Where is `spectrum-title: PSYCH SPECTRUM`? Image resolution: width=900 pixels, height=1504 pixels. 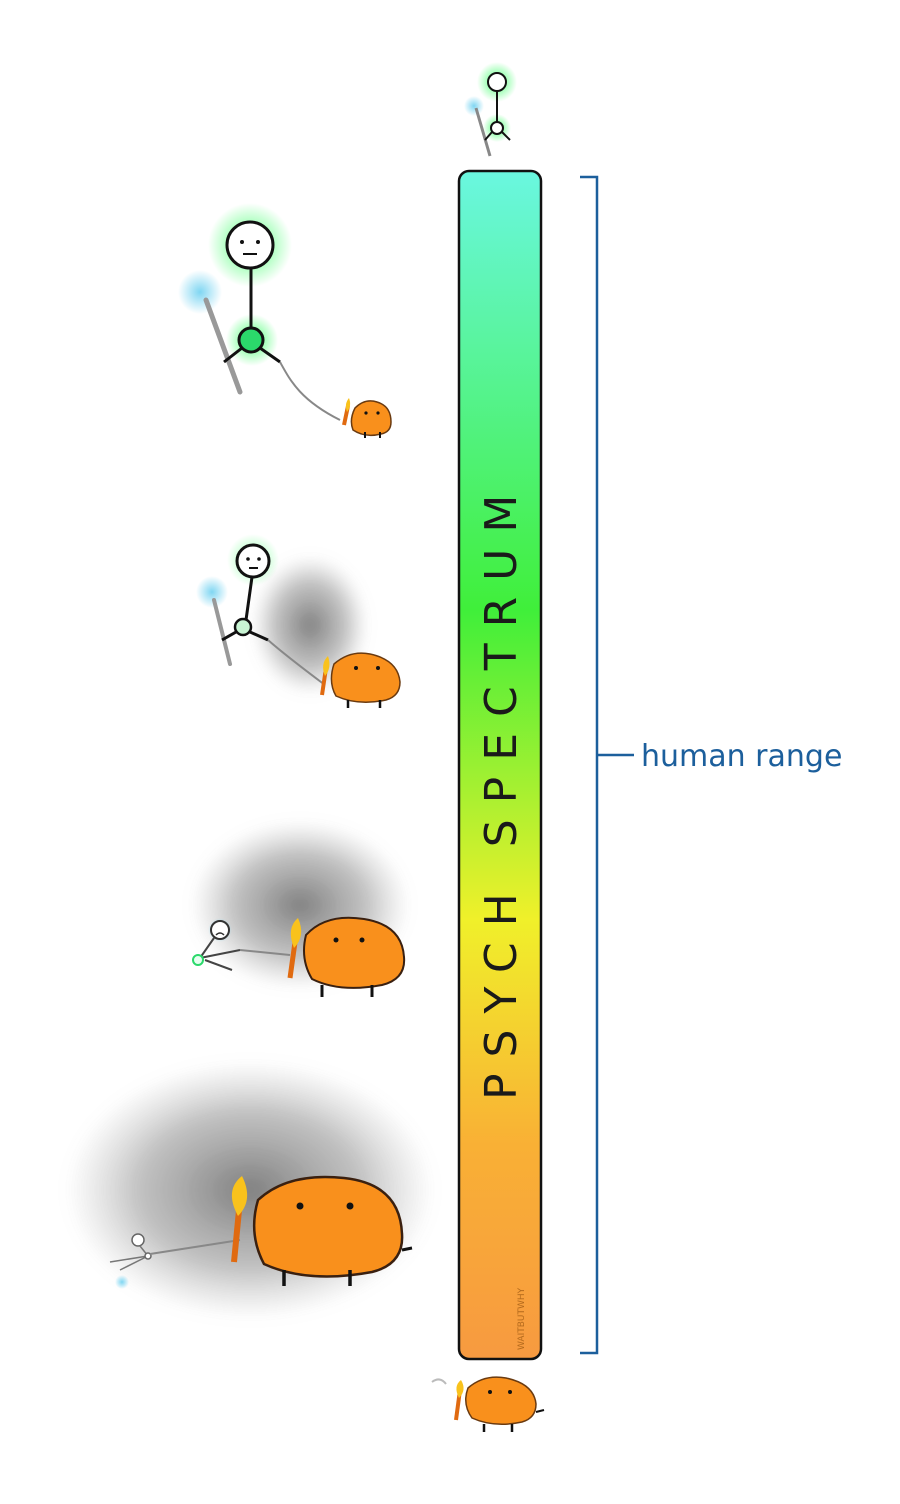
spectrum-title: PSYCH SPECTRUM is located at coordinates (501, 789).